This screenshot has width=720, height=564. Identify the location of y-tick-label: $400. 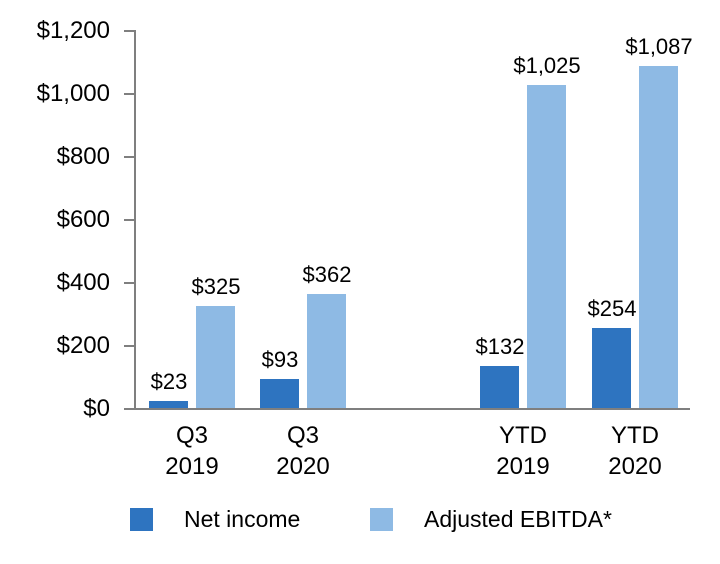
(83, 282).